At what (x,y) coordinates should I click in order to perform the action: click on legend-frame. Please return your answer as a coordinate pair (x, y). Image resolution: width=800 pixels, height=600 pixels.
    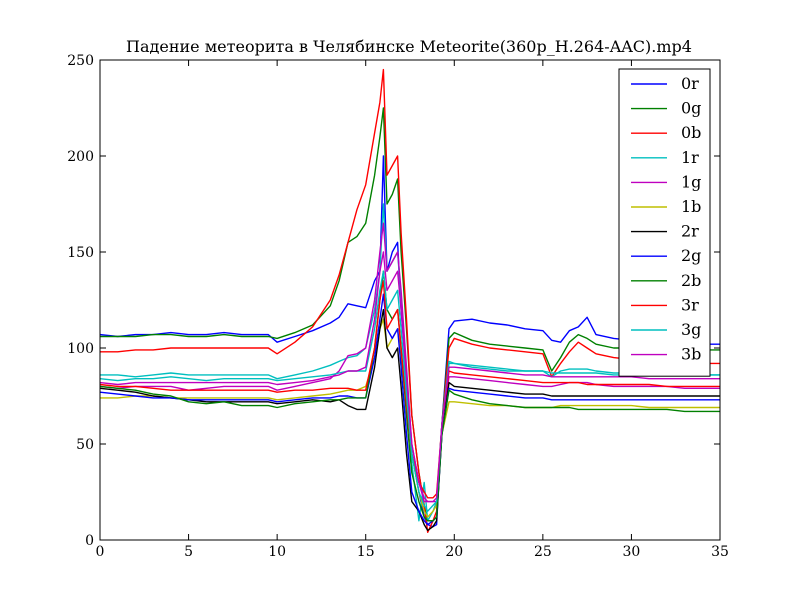
    Looking at the image, I should click on (664, 222).